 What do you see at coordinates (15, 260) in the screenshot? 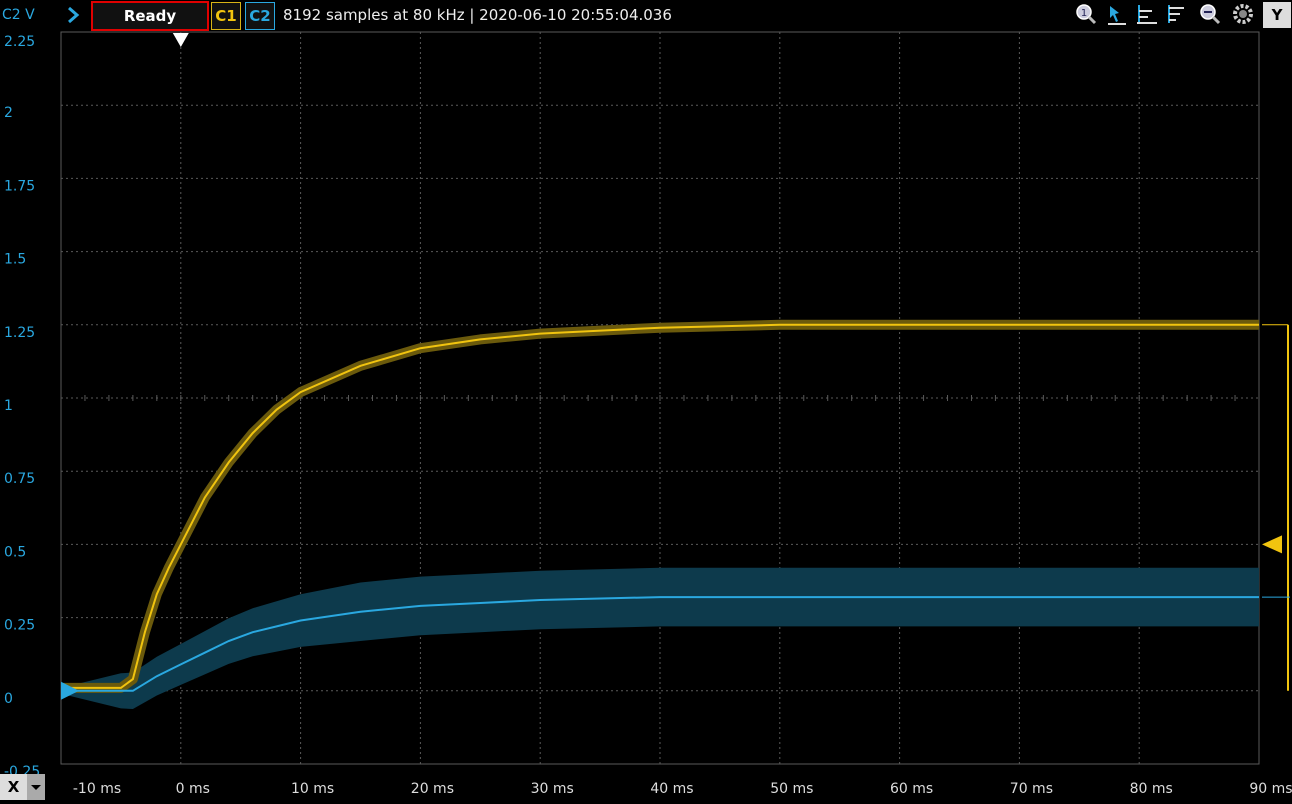
I see `y-tick-label: 1.5` at bounding box center [15, 260].